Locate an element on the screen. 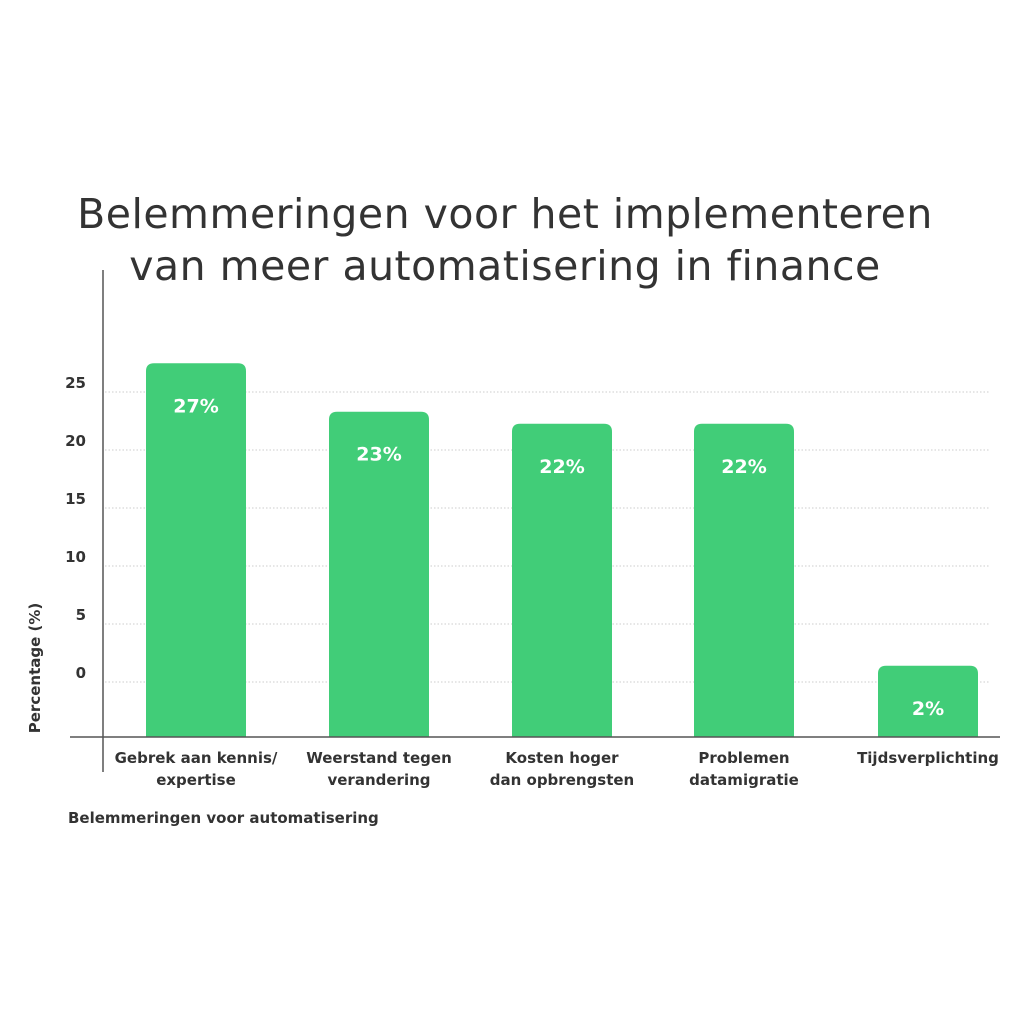 This screenshot has width=1024, height=1024. y-tick-label: 5 is located at coordinates (81, 615).